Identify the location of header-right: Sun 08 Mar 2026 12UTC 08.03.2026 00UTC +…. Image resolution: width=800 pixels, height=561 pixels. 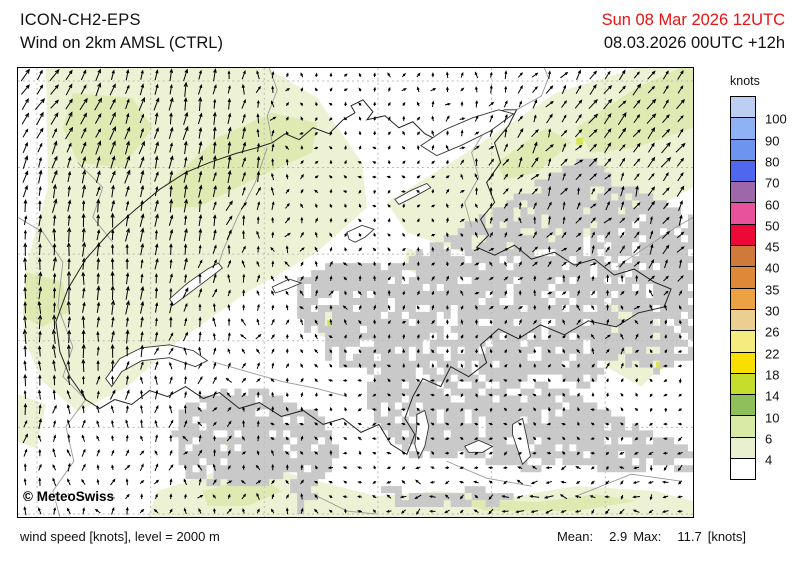
(693, 32).